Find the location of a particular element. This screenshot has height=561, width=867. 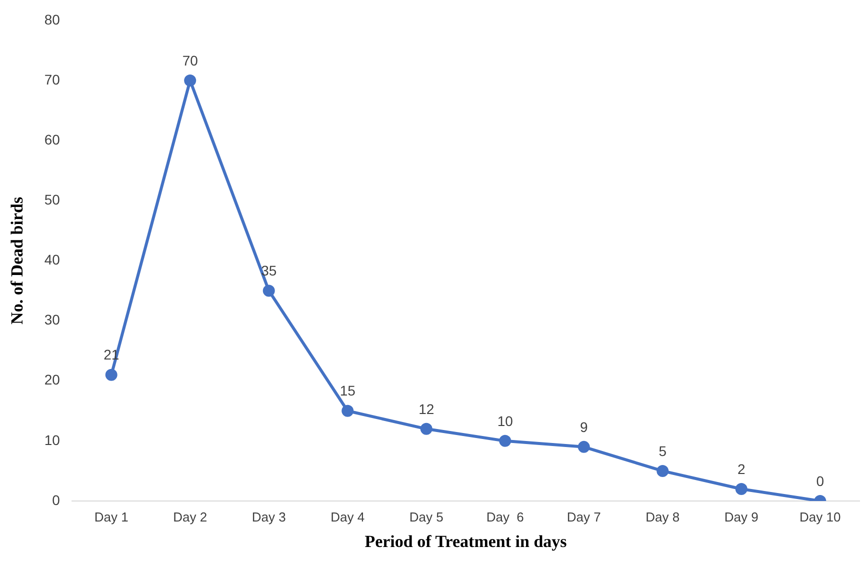

data-label: 10 is located at coordinates (505, 420).